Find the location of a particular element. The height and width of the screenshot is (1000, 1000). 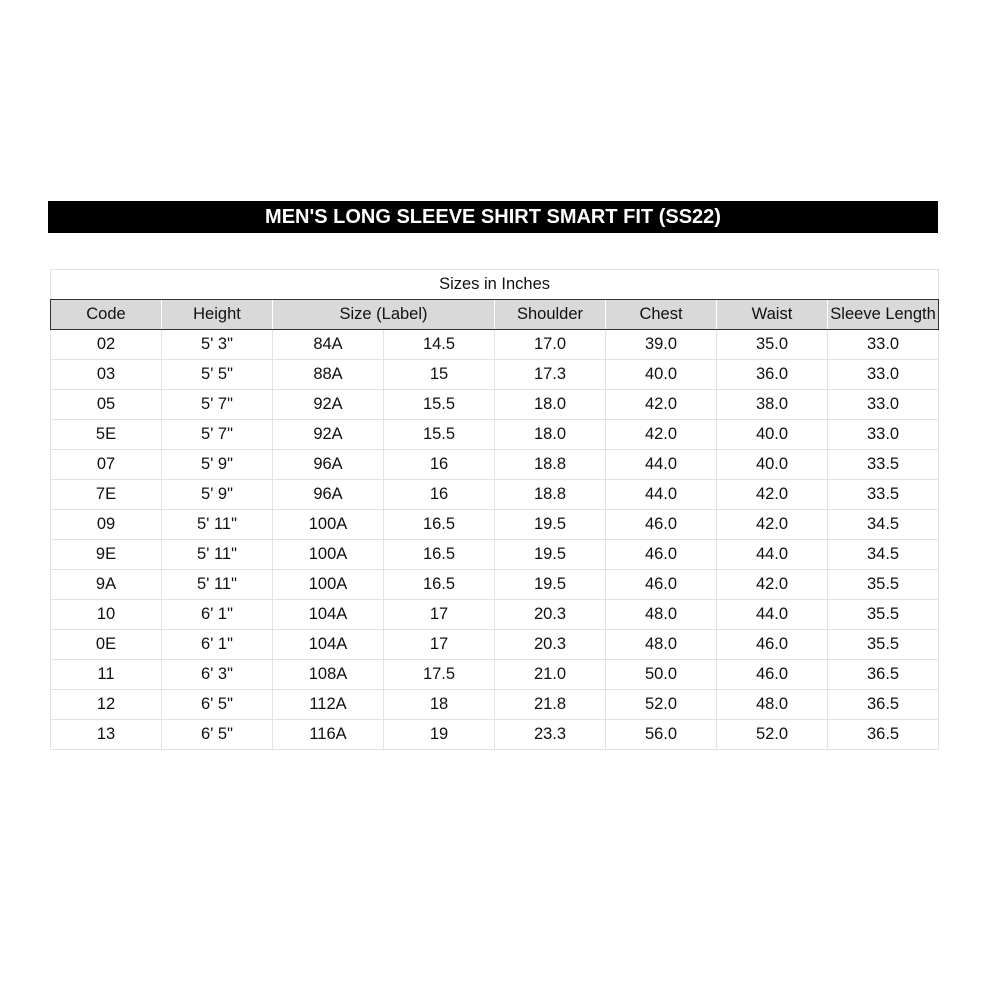

table-row: 05 5' 7" 92A 15.5 18.0 42.0 38.0 33.0 is located at coordinates (495, 404).